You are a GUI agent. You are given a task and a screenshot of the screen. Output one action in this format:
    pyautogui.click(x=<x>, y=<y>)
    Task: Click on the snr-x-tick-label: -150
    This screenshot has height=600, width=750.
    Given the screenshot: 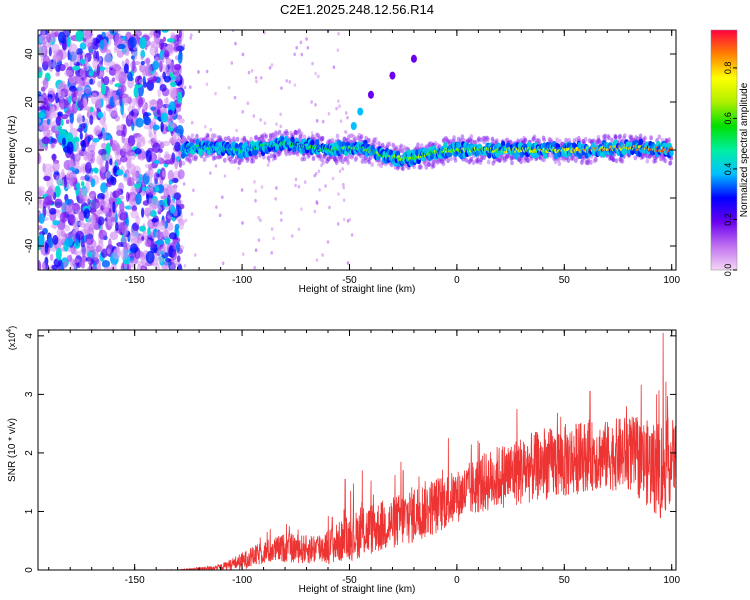 What is the action you would take?
    pyautogui.click(x=135, y=580)
    